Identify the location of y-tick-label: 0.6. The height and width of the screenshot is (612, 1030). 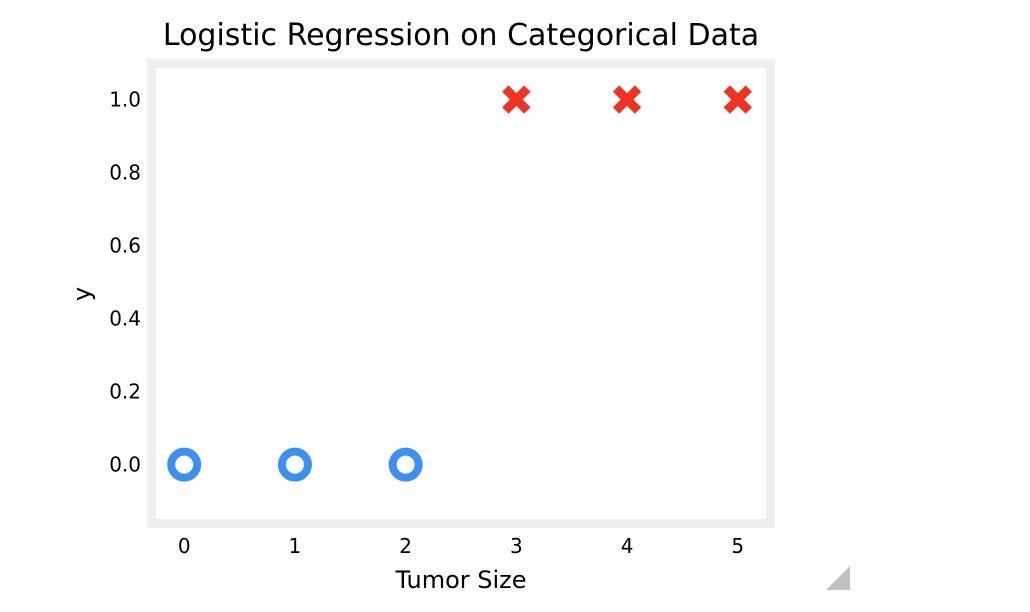
(125, 246).